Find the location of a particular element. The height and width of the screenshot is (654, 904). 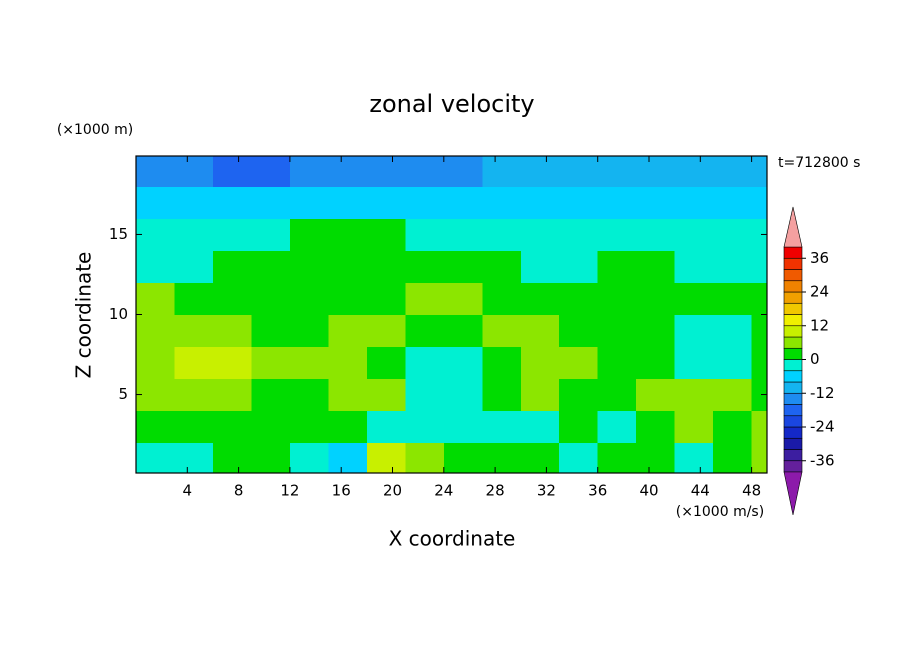

colorbar-tick-label: -24 is located at coordinates (822, 427).